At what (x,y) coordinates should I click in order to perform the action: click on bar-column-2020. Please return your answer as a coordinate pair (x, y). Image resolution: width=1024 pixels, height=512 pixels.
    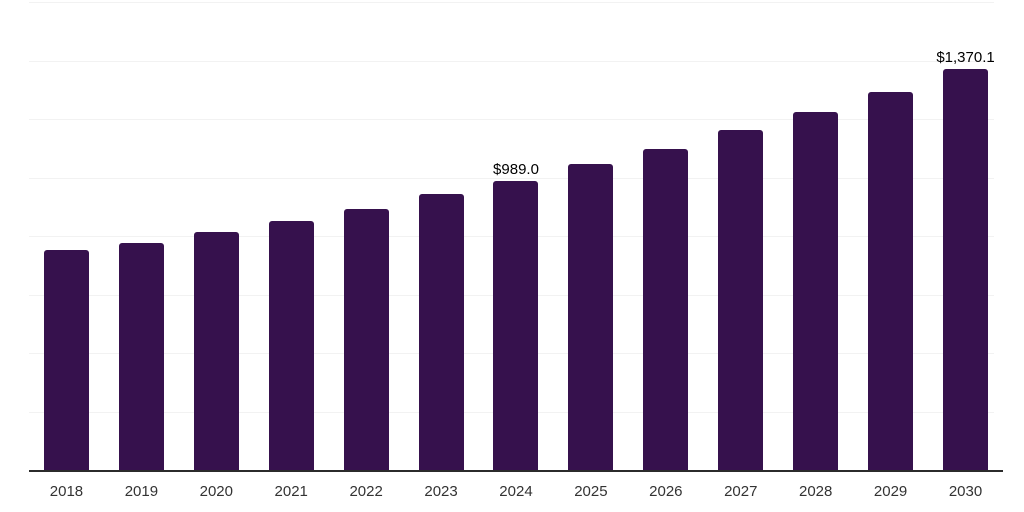
    Looking at the image, I should click on (216, 236).